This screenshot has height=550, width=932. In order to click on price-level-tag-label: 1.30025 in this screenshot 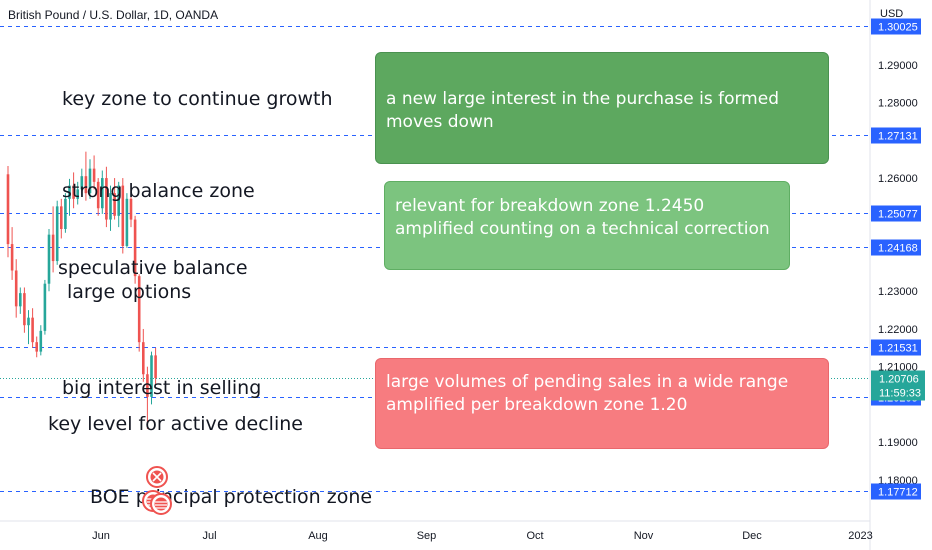, I will do `click(898, 28)`.